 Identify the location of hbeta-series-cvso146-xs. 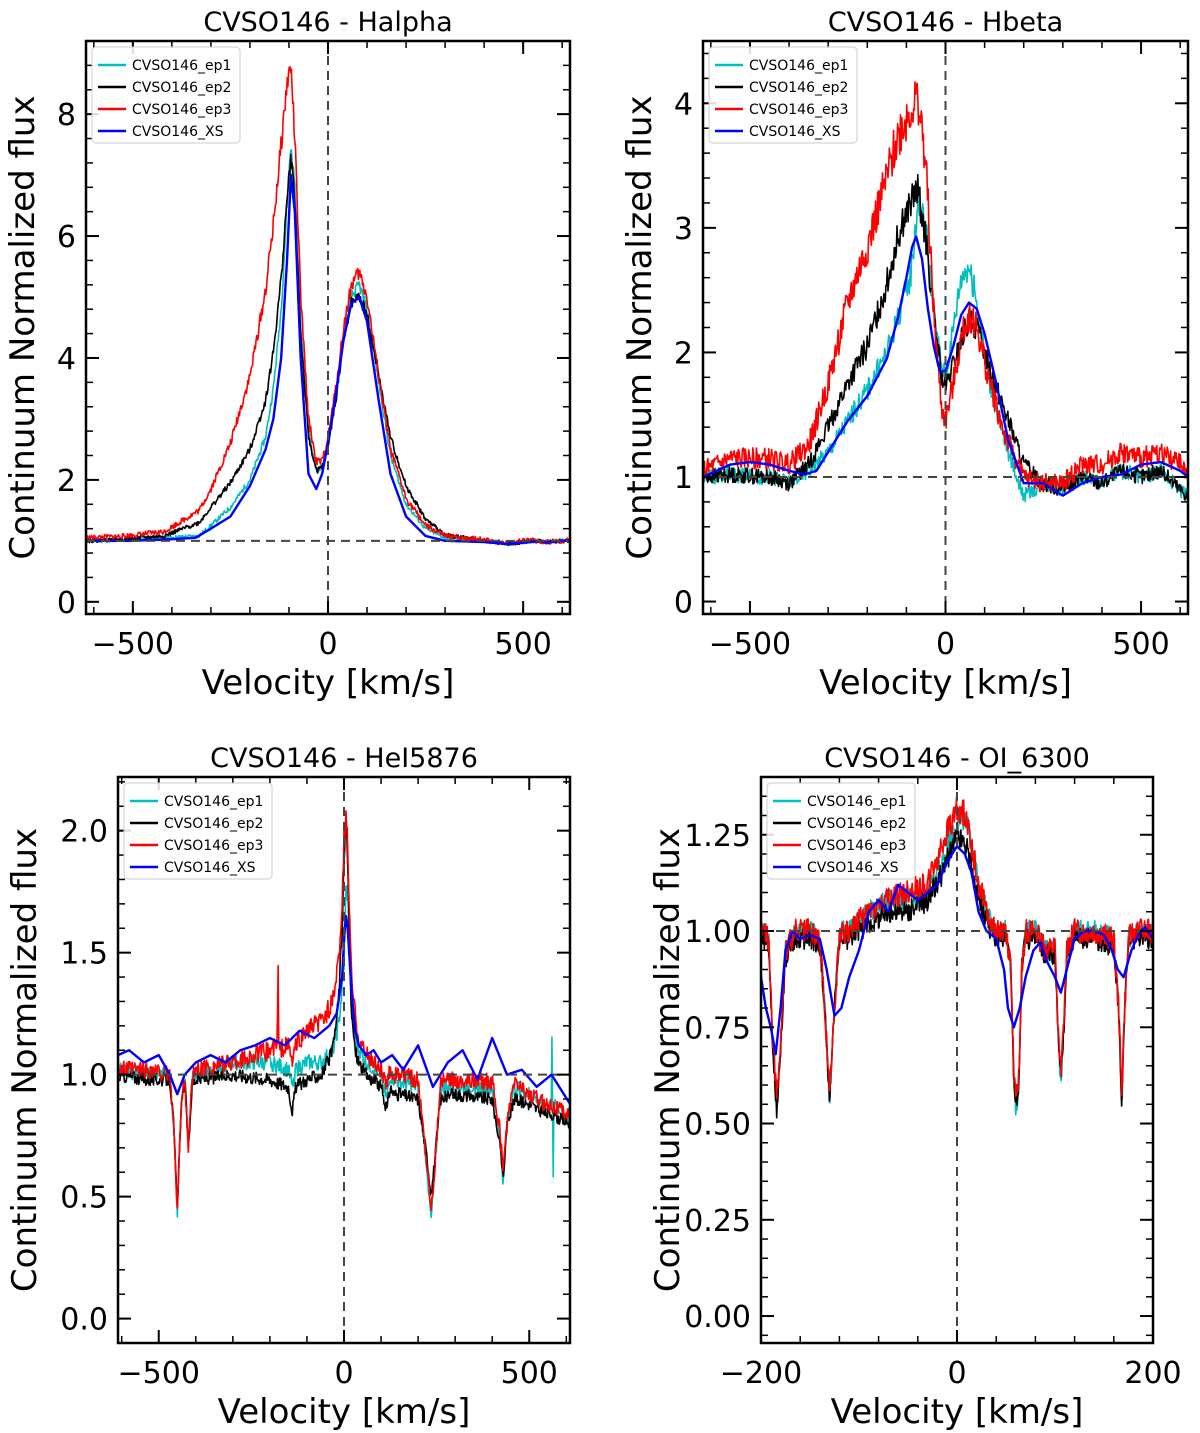
(945, 366).